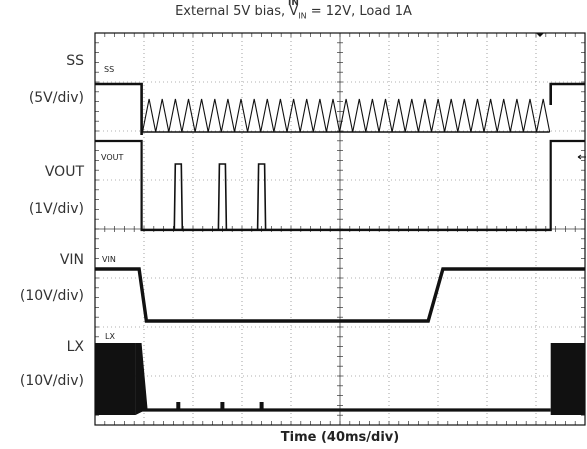 This screenshot has height=449, width=587. I want to click on lx-burst-after, so click(567, 379).